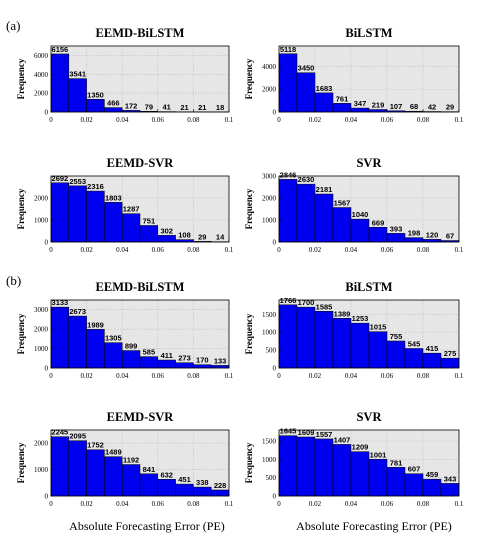 Image resolution: width=483 pixels, height=550 pixels. What do you see at coordinates (113, 338) in the screenshot?
I see `bar-value-label: 1305` at bounding box center [113, 338].